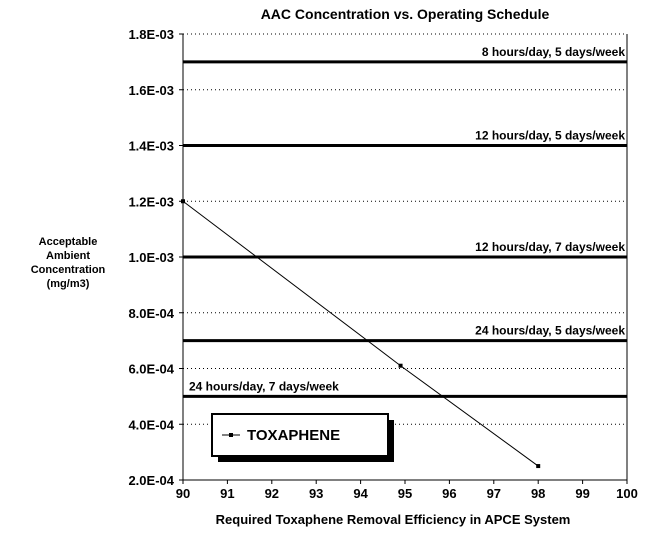  What do you see at coordinates (151, 480) in the screenshot?
I see `y-tick-label: 2.0E-04` at bounding box center [151, 480].